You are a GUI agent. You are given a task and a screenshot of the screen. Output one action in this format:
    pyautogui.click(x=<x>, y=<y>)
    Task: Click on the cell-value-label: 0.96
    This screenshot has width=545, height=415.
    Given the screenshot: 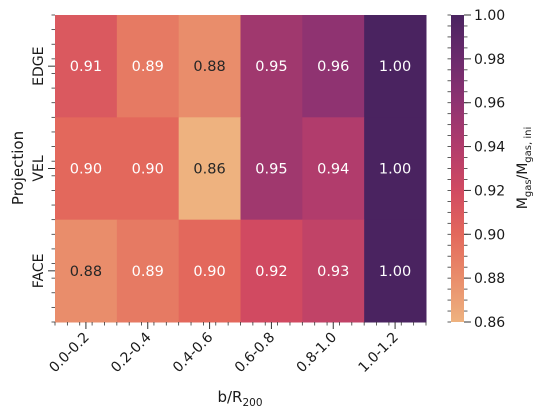 What is the action you would take?
    pyautogui.click(x=333, y=67)
    